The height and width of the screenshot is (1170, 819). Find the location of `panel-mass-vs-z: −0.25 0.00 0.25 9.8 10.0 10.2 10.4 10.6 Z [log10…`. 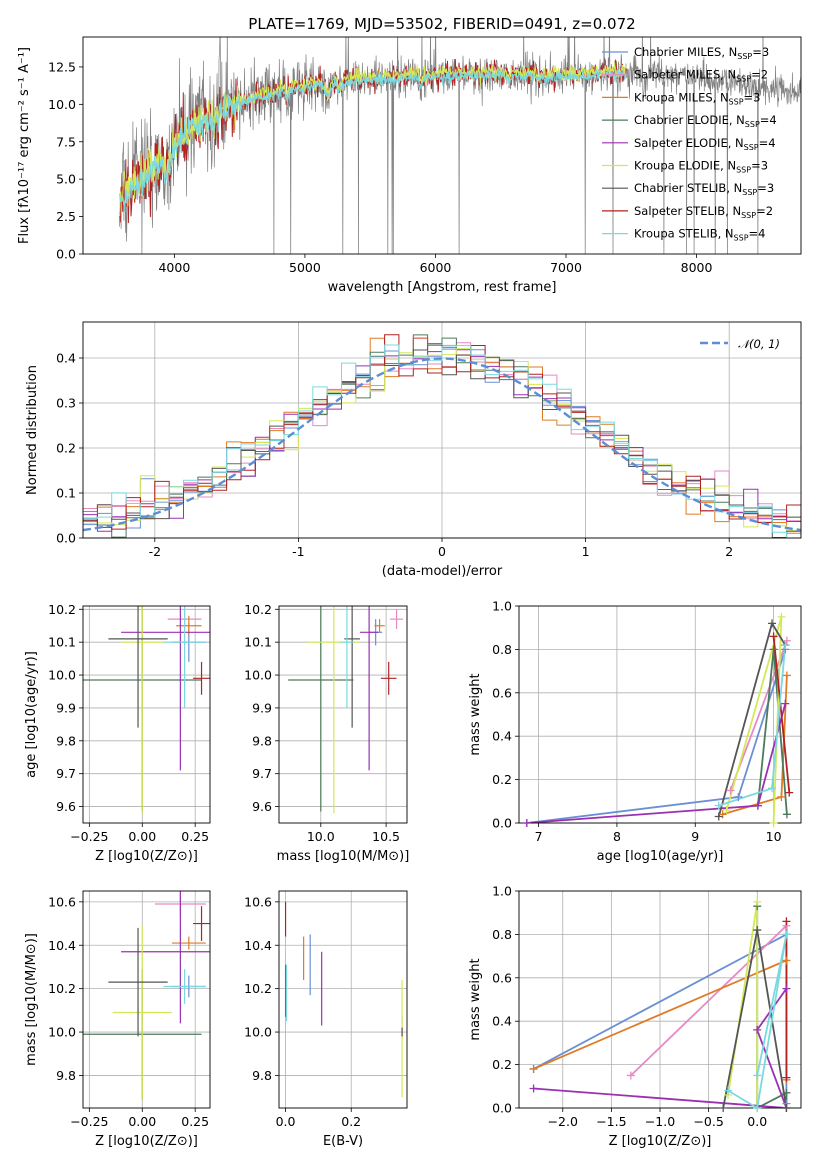

panel-mass-vs-z: −0.25 0.00 0.25 9.8 10.0 10.2 10.4 10.6 Z [log10… is located at coordinates (117, 1019).